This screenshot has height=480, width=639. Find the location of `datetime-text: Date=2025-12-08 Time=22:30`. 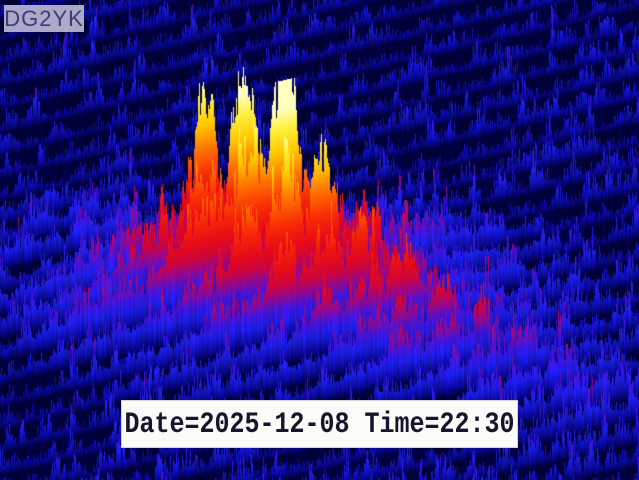

datetime-text: Date=2025-12-08 Time=22:30 is located at coordinates (319, 424).